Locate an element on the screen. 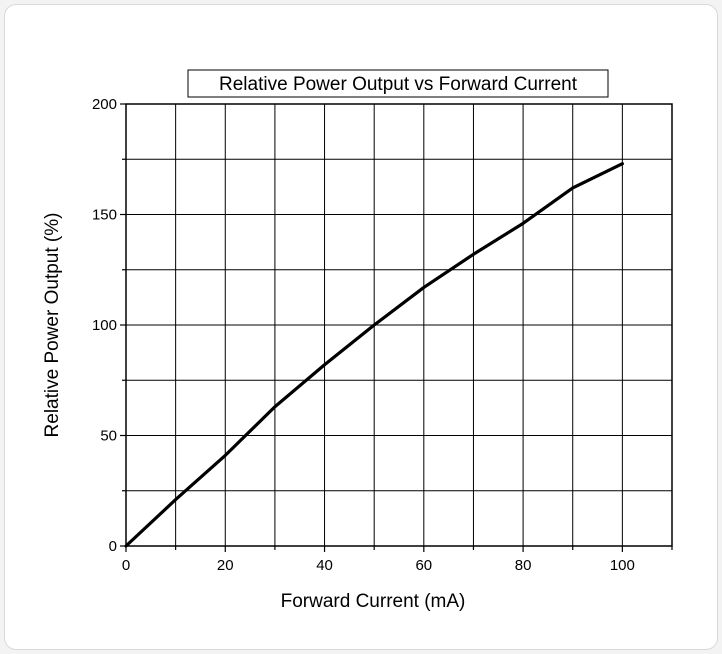 This screenshot has height=654, width=722. x-tick-label: 0 is located at coordinates (126, 565).